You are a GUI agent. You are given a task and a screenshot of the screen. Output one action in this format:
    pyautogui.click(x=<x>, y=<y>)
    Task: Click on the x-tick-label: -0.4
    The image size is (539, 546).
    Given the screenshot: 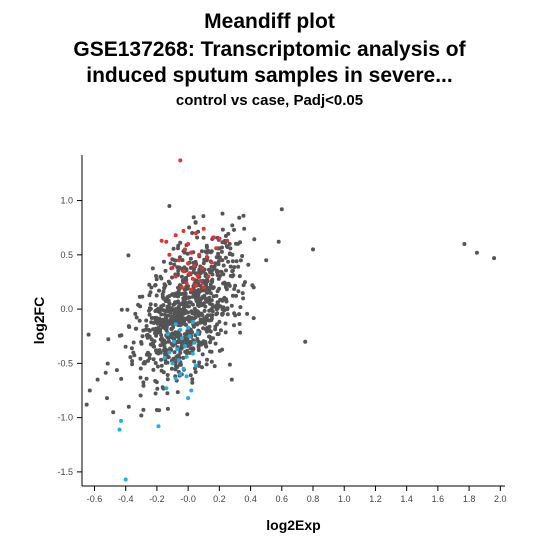 What is the action you would take?
    pyautogui.click(x=126, y=499)
    